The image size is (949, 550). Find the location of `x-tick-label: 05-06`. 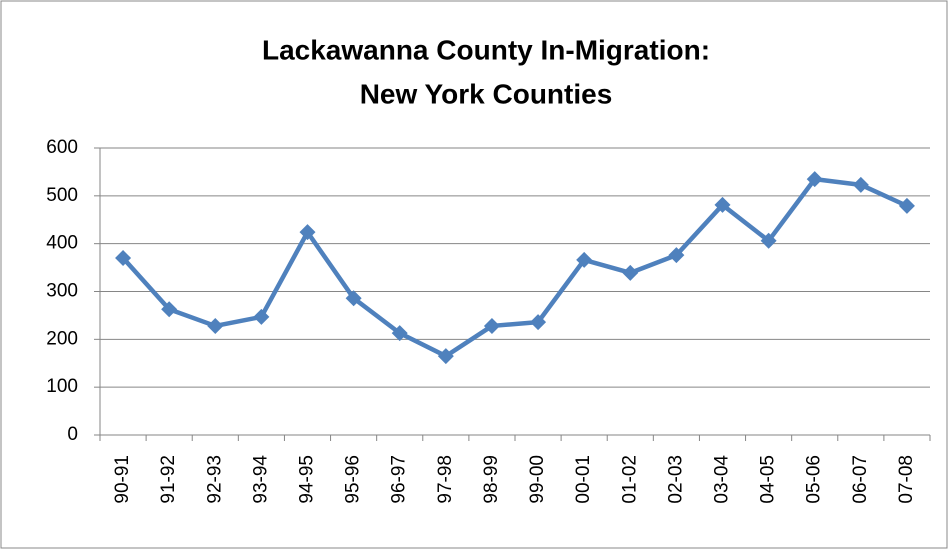

x-tick-label: 05-06 is located at coordinates (814, 479).